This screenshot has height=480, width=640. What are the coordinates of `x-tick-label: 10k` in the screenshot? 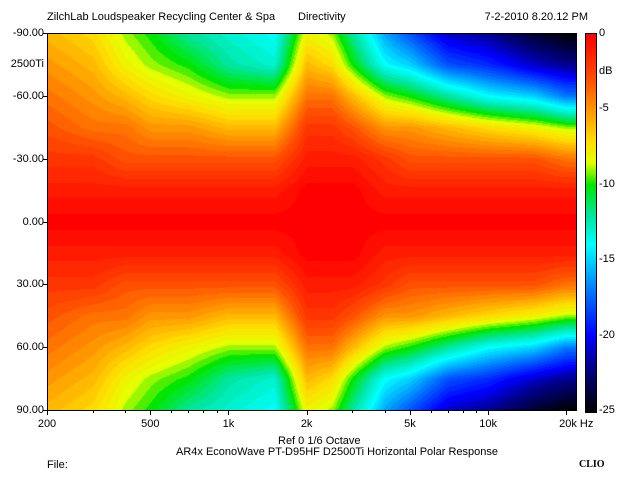 It's located at (488, 424).